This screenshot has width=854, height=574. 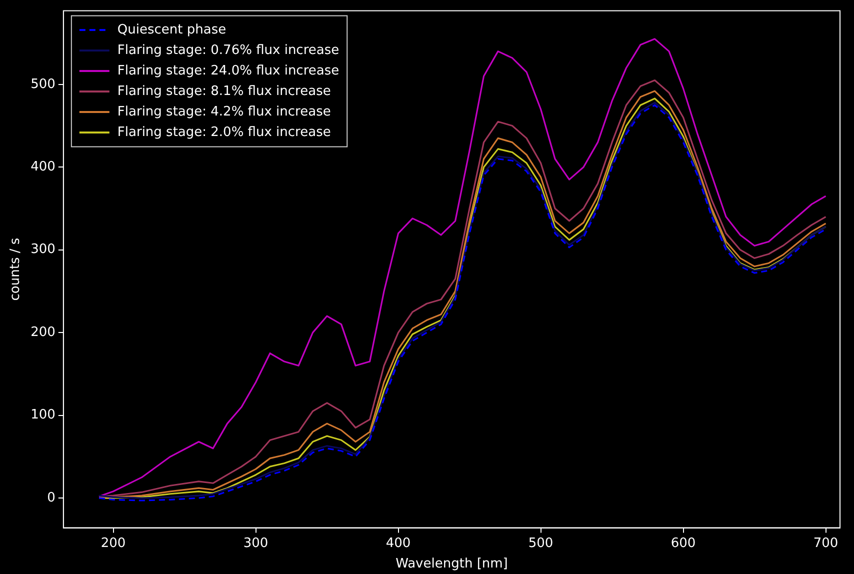 What do you see at coordinates (171, 30) in the screenshot?
I see `legend-label: Quiescent phase` at bounding box center [171, 30].